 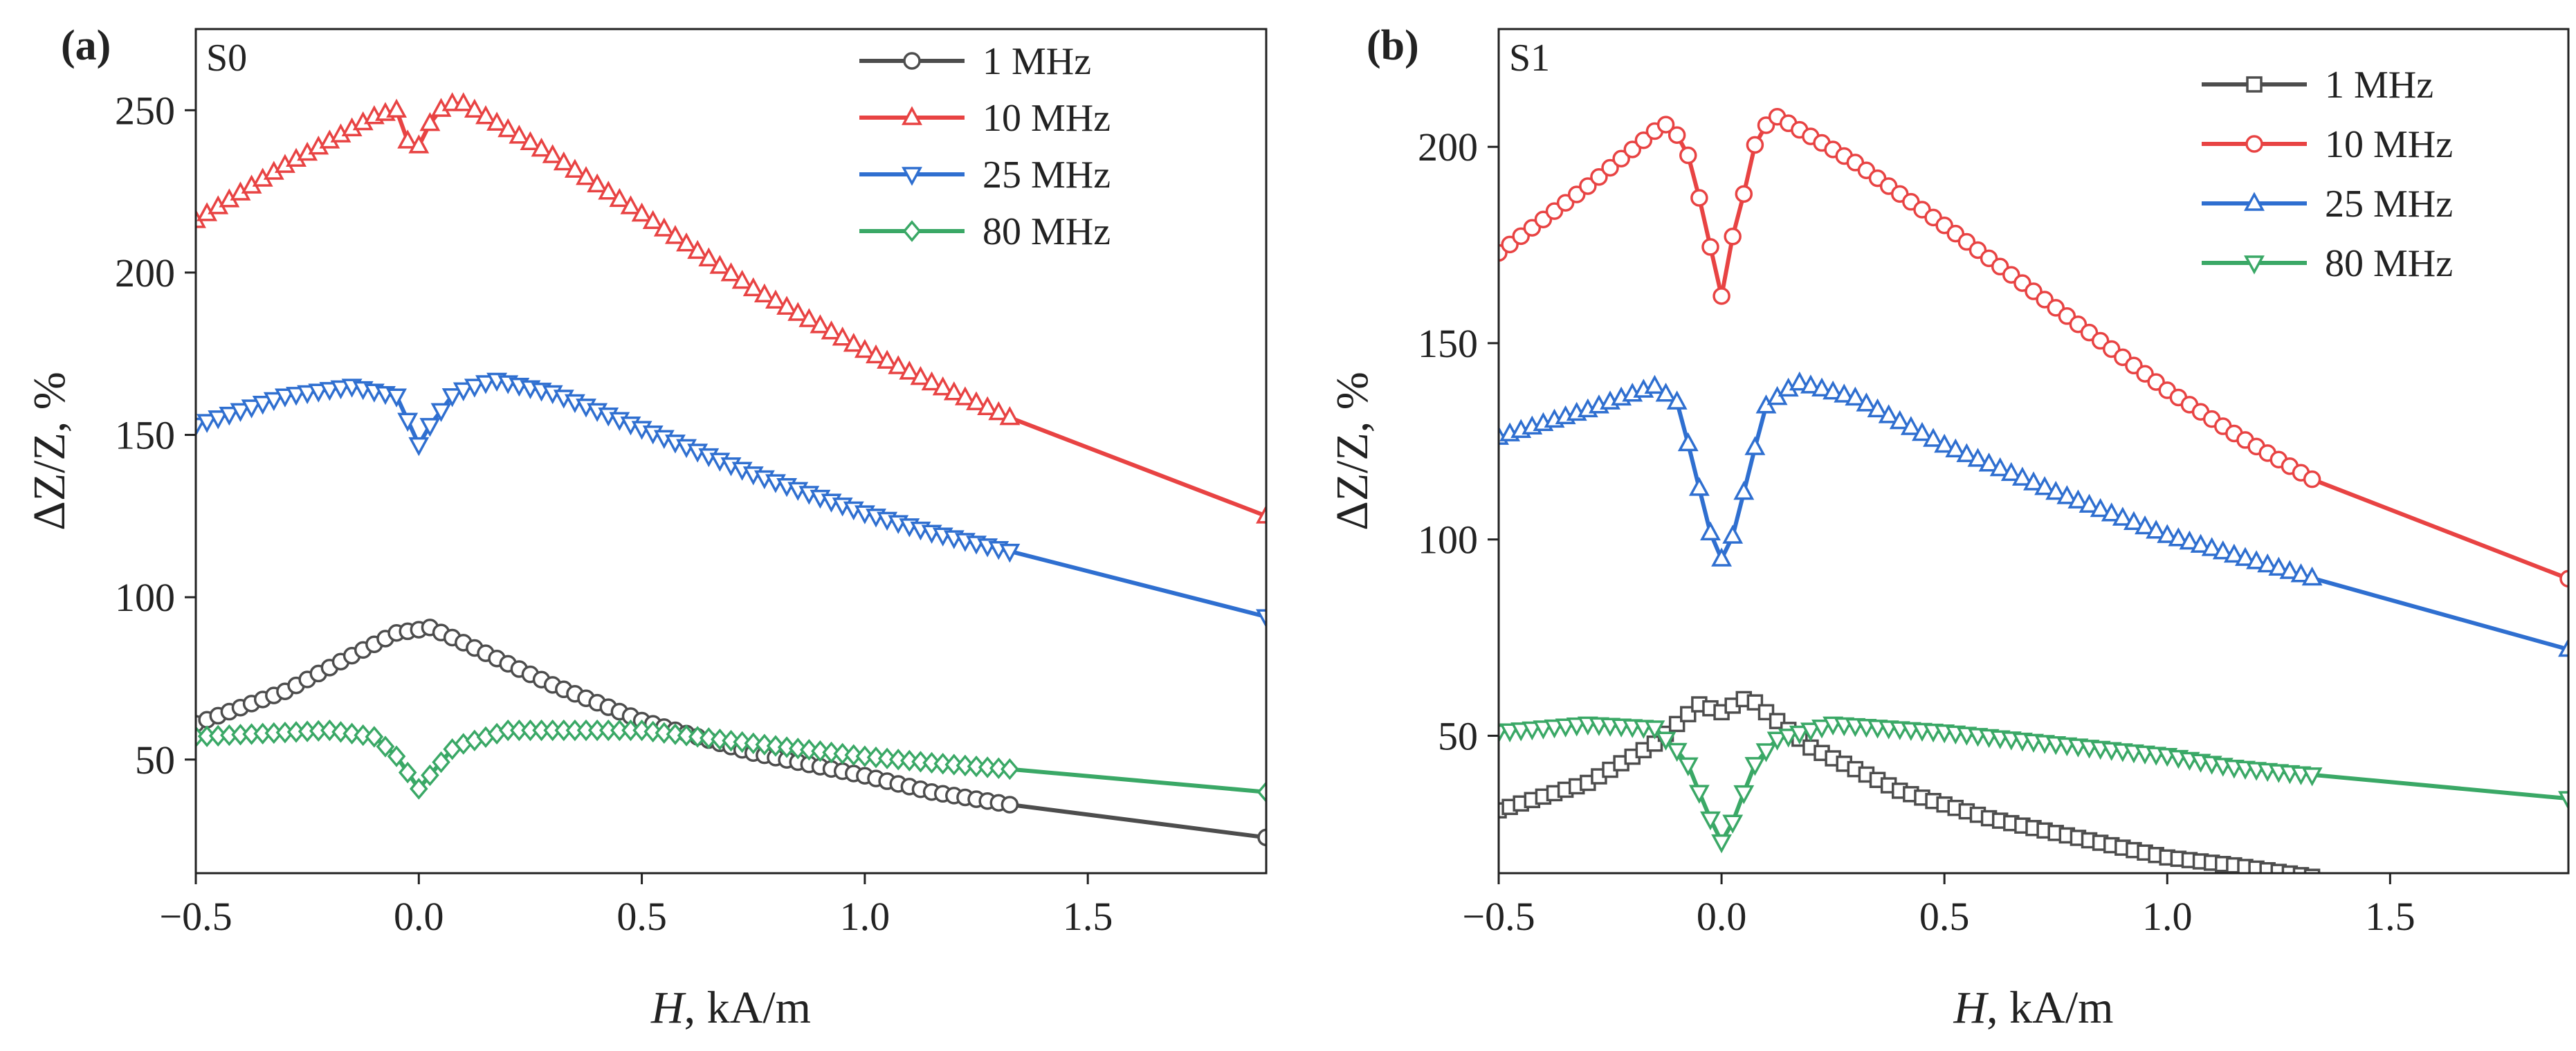 I want to click on legend-marker, so click(x=2254, y=84).